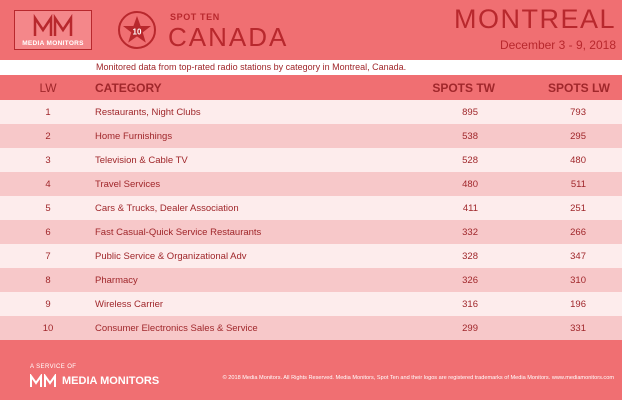 The width and height of the screenshot is (622, 400). I want to click on row-spots-tw: 411, so click(470, 208).